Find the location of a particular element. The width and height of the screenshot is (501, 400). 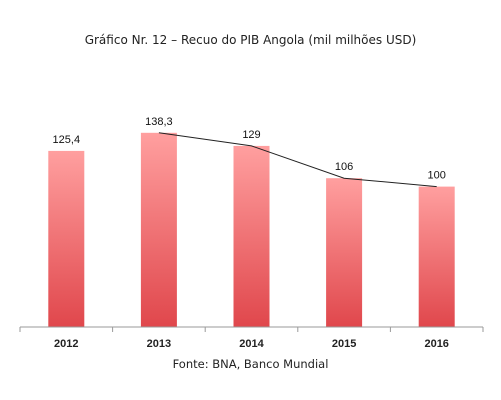

chart-source-note: Fonte: BNA, Banco Mundial is located at coordinates (250, 364).